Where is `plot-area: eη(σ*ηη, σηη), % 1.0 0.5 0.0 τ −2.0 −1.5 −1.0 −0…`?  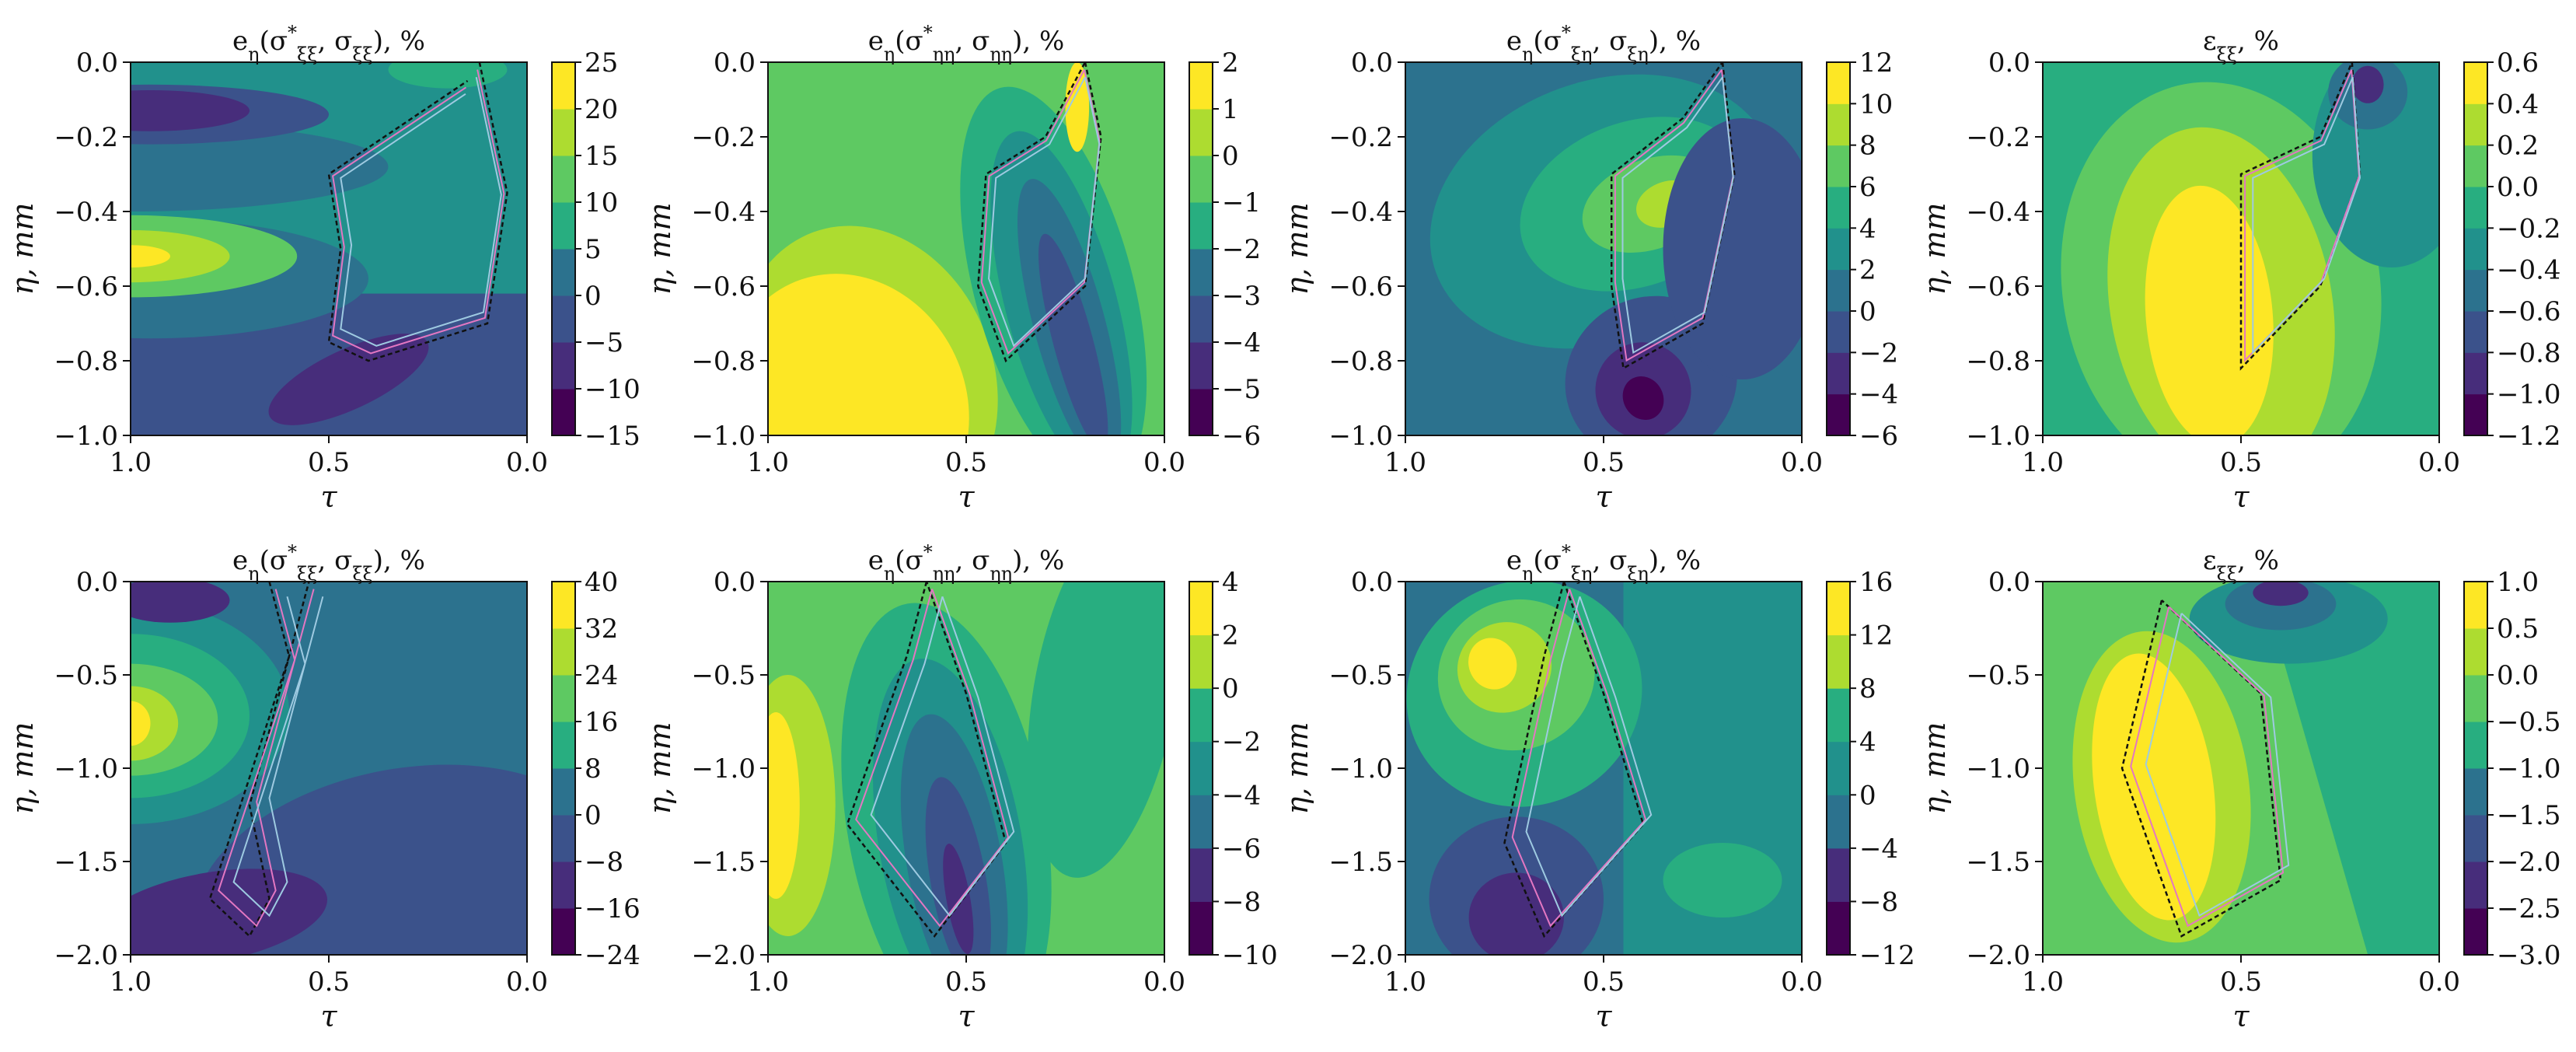
plot-area: eη(σ*ηη, σηη), % 1.0 0.5 0.0 τ −2.0 −1.5 −1.0 −0… is located at coordinates (961, 787).